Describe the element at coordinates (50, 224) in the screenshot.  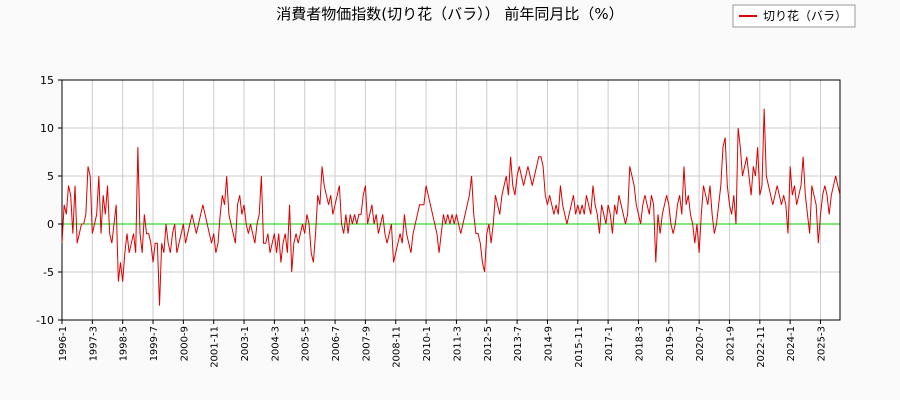
I see `y-tick-label: 0` at that location.